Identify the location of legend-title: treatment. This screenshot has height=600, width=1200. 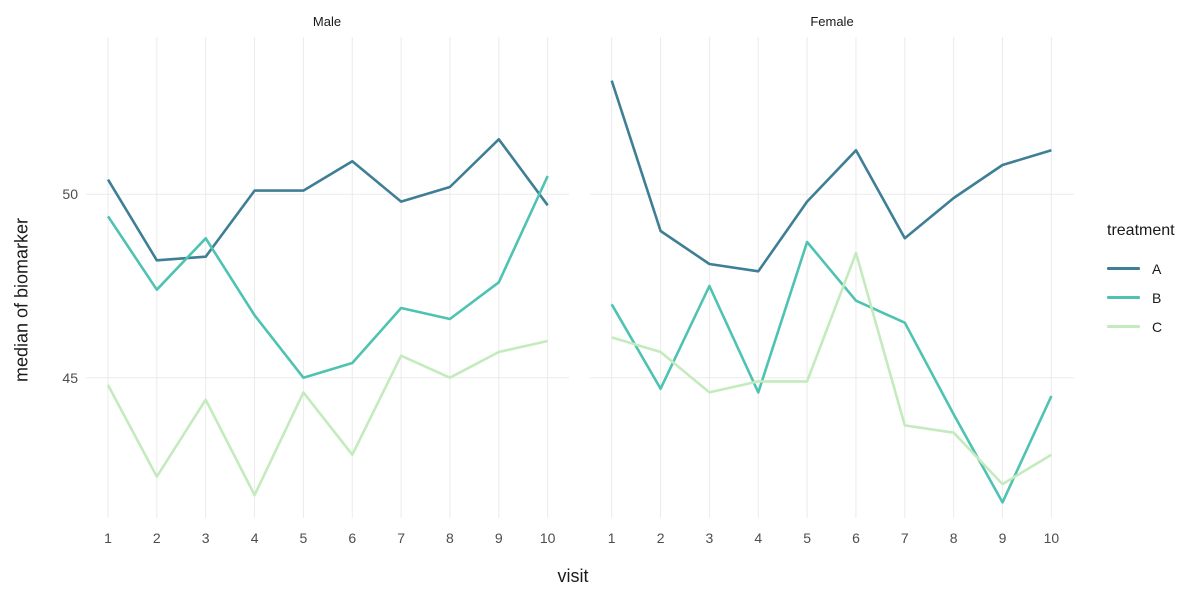
(1141, 230).